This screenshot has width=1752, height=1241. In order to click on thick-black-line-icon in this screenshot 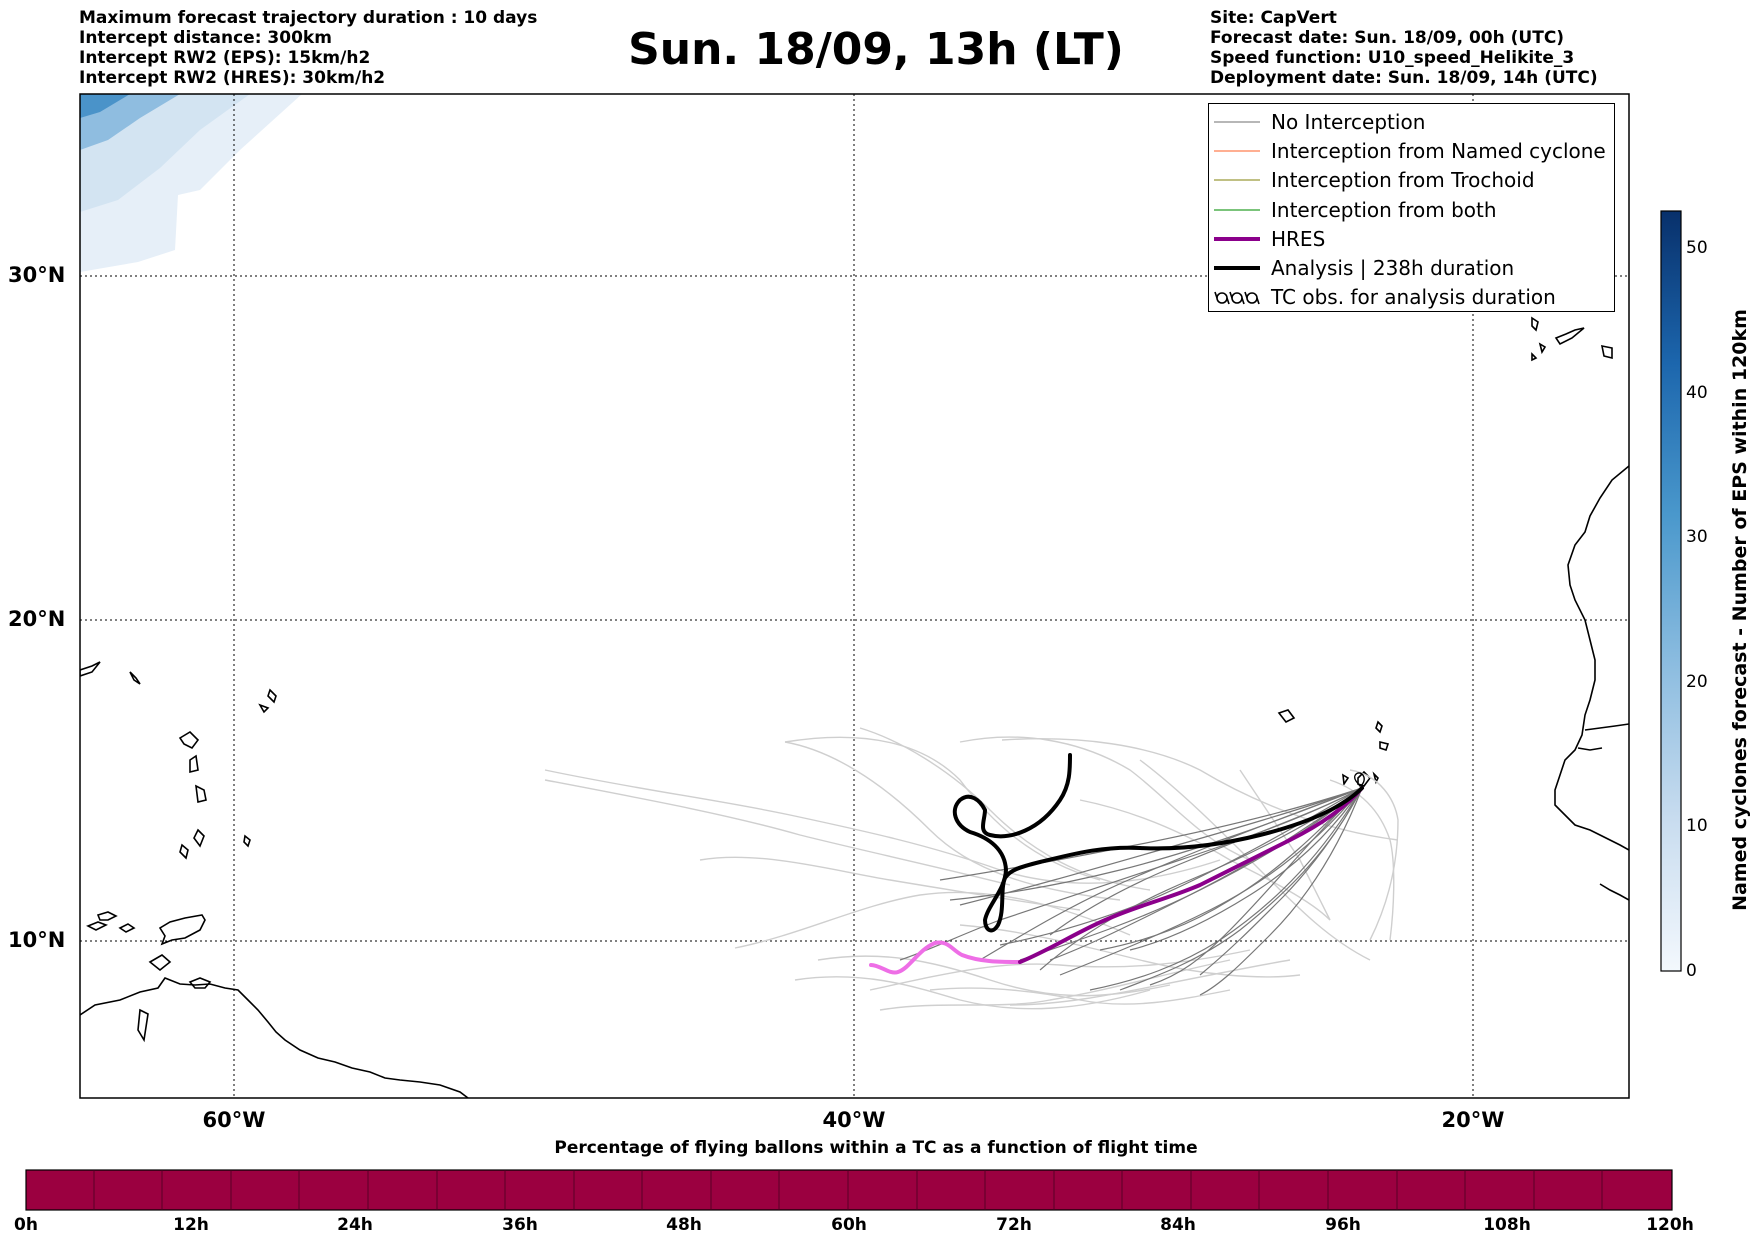, I will do `click(1237, 267)`.